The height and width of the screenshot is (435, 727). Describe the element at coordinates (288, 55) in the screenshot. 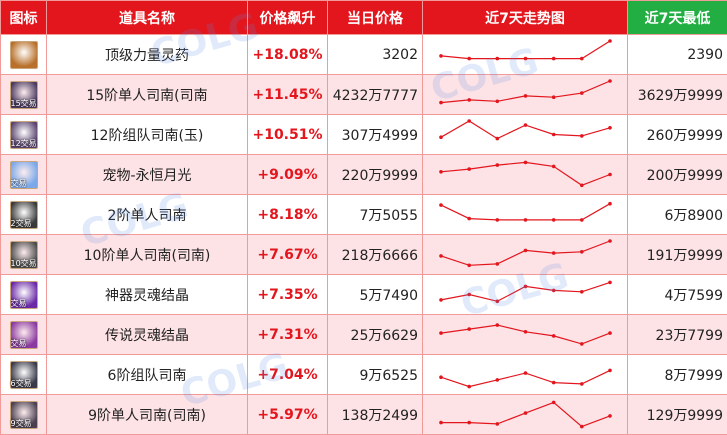

I see `price-change: +18.08%` at that location.